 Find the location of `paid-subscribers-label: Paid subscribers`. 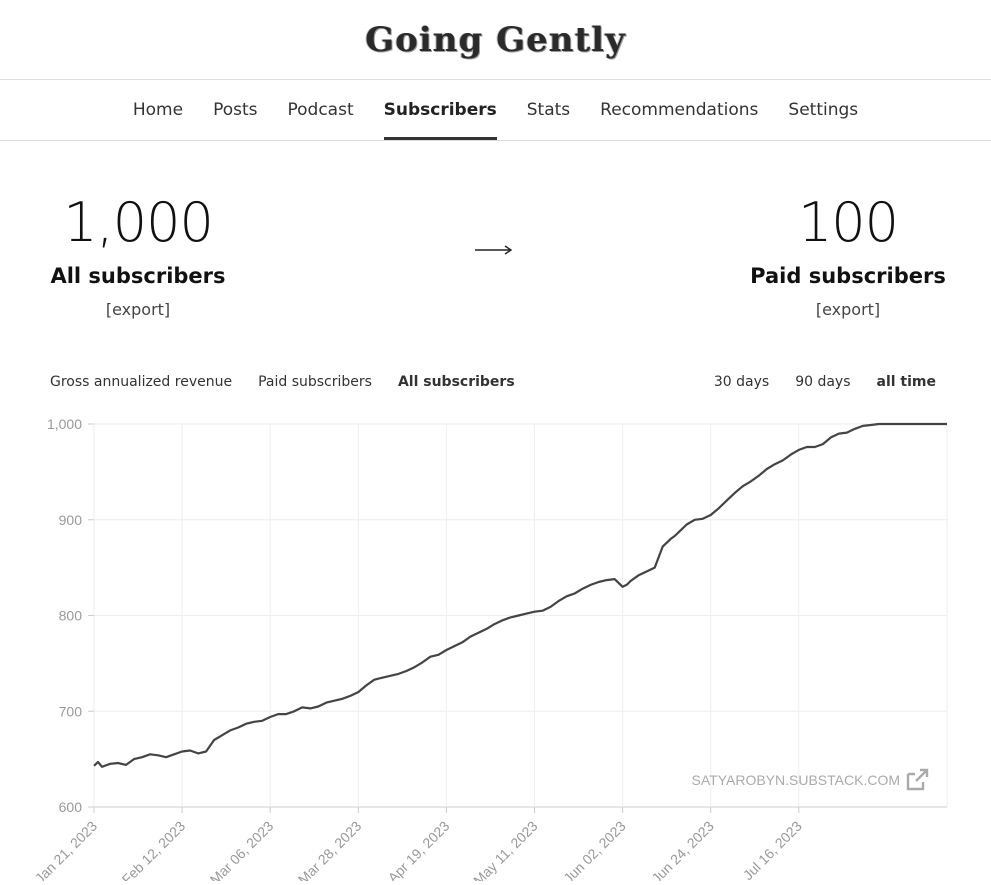

paid-subscribers-label: Paid subscribers is located at coordinates (848, 276).